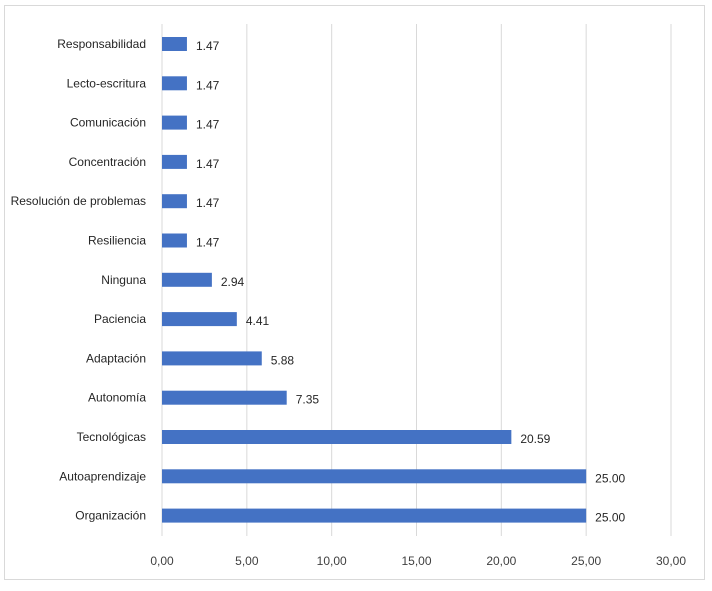  Describe the element at coordinates (108, 123) in the screenshot. I see `category-label: Comunicación` at that location.